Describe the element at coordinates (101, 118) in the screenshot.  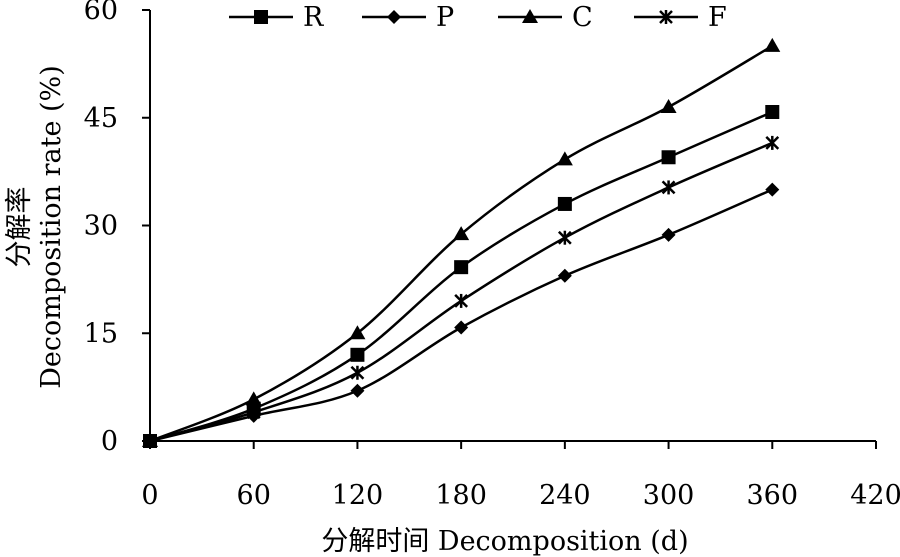
I see `y-tick-label: 45` at that location.